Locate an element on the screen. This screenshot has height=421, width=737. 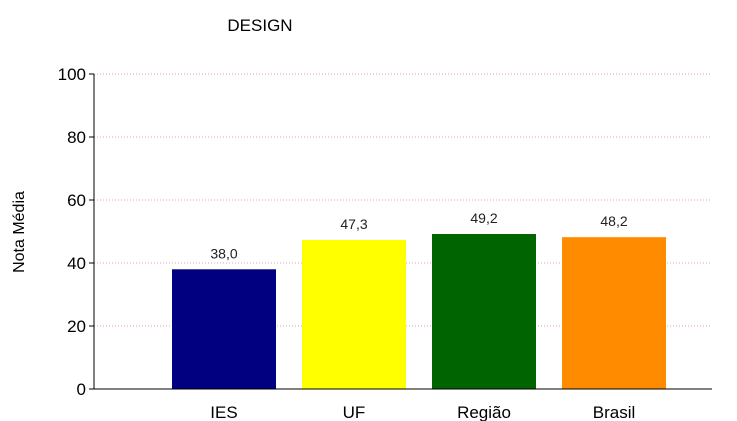
bar-uf is located at coordinates (354, 314).